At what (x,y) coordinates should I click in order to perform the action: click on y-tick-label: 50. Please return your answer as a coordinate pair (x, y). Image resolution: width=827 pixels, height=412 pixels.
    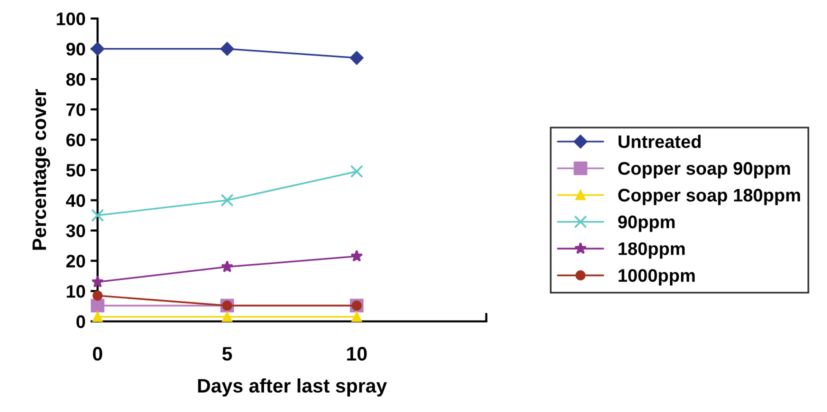
    Looking at the image, I should click on (76, 170).